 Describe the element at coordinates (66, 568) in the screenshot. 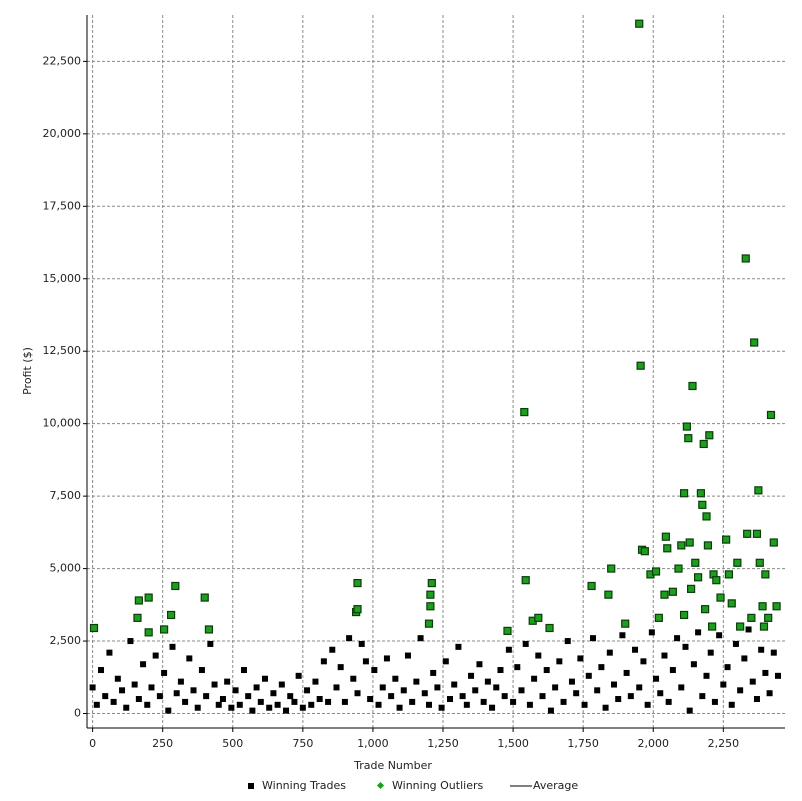

I see `y-tick-label: 5,000` at that location.